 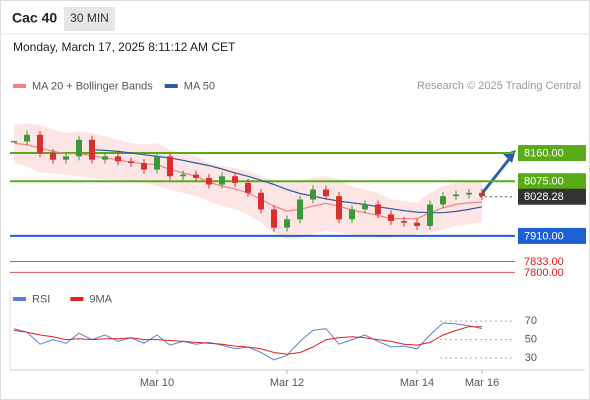 What do you see at coordinates (41, 299) in the screenshot?
I see `legend-label: RSI` at bounding box center [41, 299].